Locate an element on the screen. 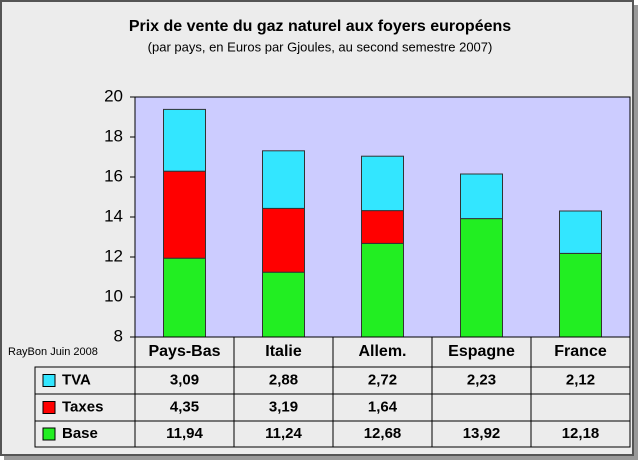 Image resolution: width=640 pixels, height=466 pixels. legend-label: TVA is located at coordinates (76, 379).